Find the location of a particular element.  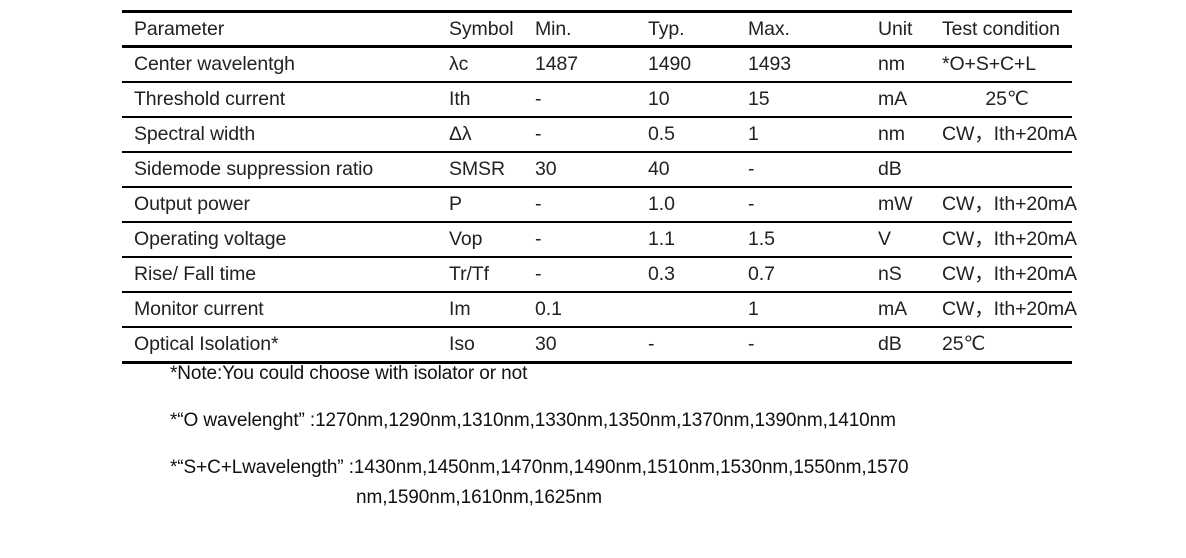

cell-unit: mW is located at coordinates (910, 205).